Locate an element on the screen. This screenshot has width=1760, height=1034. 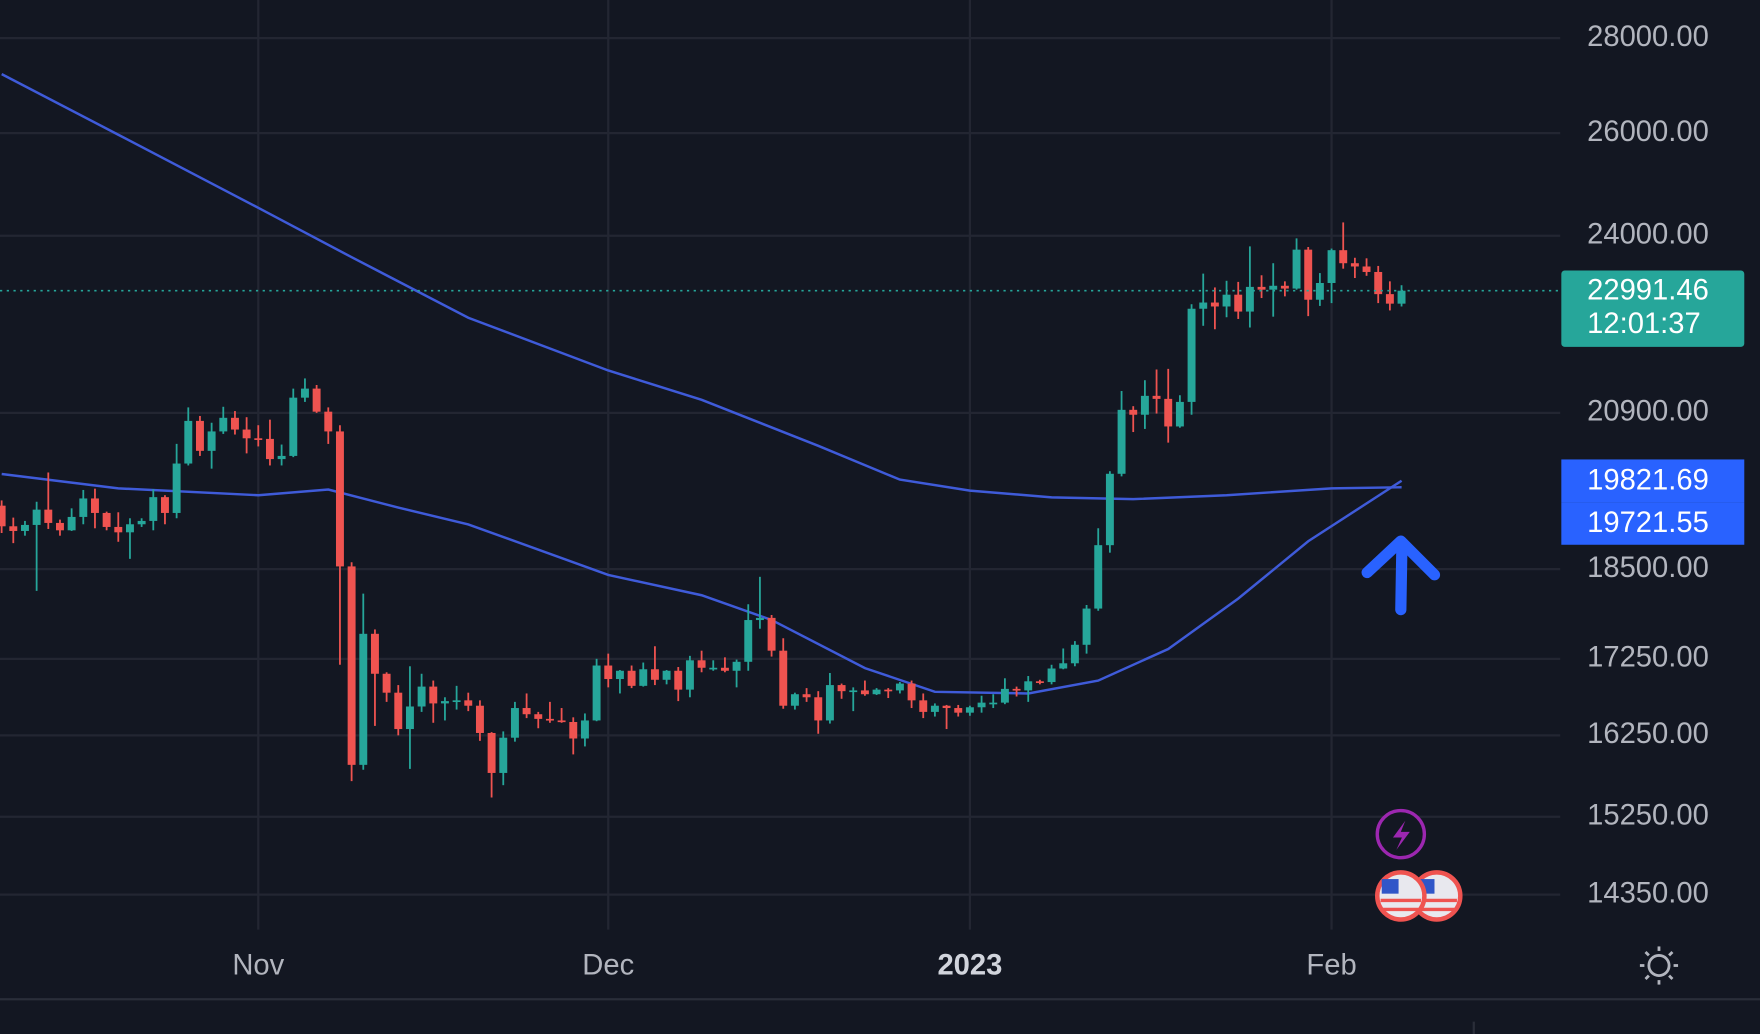
x-tick-label: 2023 is located at coordinates (969, 965).